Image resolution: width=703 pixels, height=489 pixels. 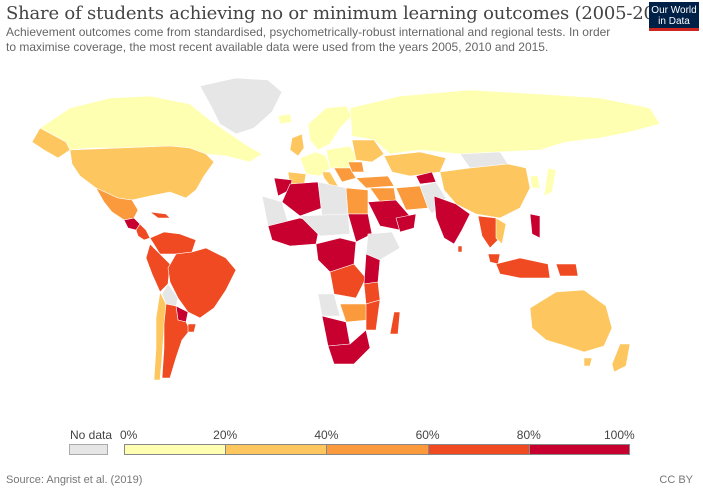 I want to click on kazakhstan, so click(x=415, y=164).